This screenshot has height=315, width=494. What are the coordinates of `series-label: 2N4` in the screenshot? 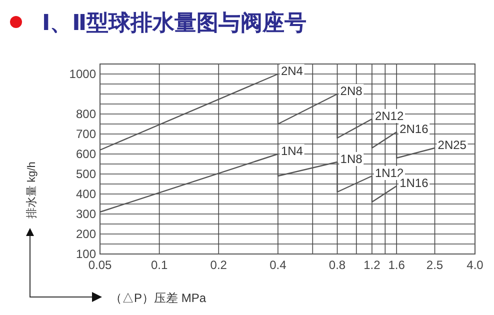 It's located at (292, 71).